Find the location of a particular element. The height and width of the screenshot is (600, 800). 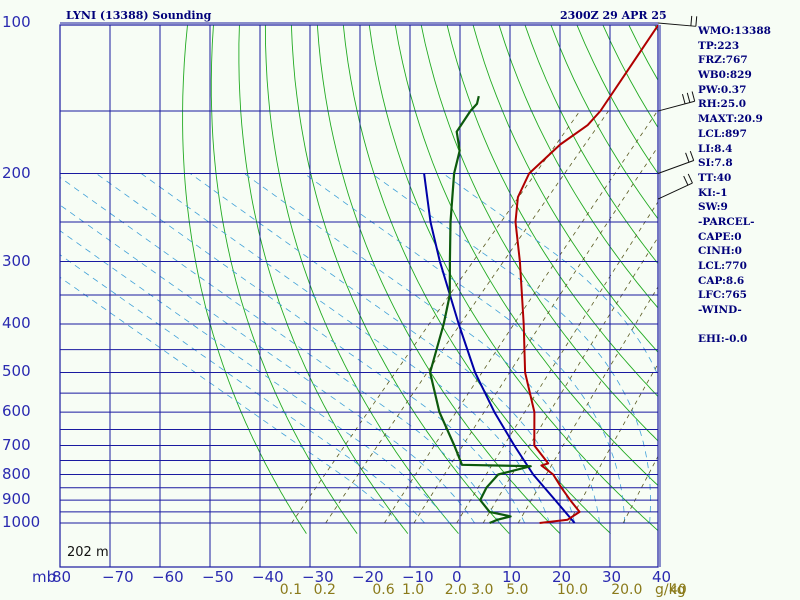

temperature-tick-label: 20 is located at coordinates (562, 577).